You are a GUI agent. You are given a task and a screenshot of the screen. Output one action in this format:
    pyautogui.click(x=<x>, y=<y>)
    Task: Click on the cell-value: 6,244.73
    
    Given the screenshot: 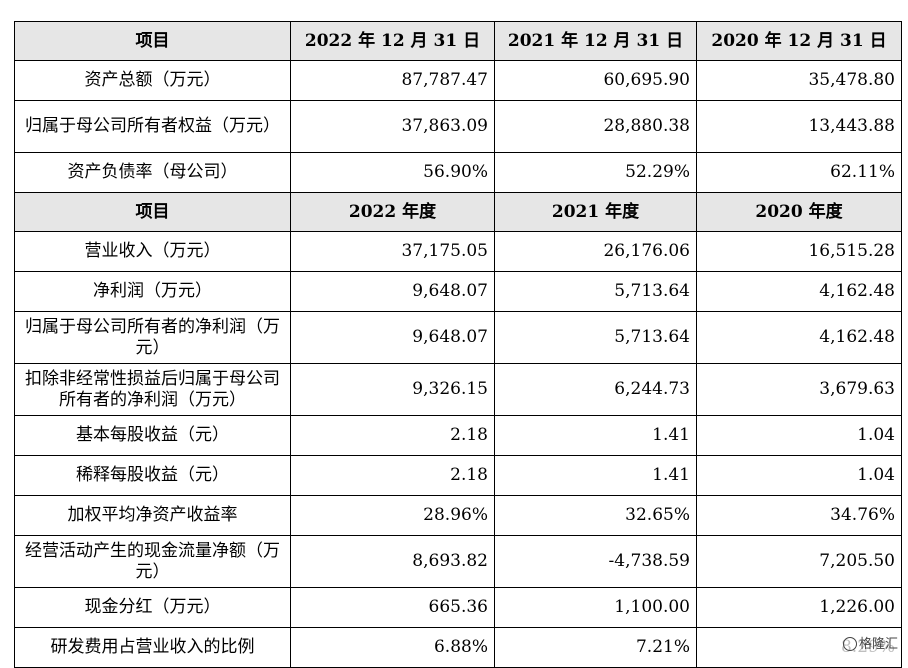 What is the action you would take?
    pyautogui.click(x=595, y=389)
    